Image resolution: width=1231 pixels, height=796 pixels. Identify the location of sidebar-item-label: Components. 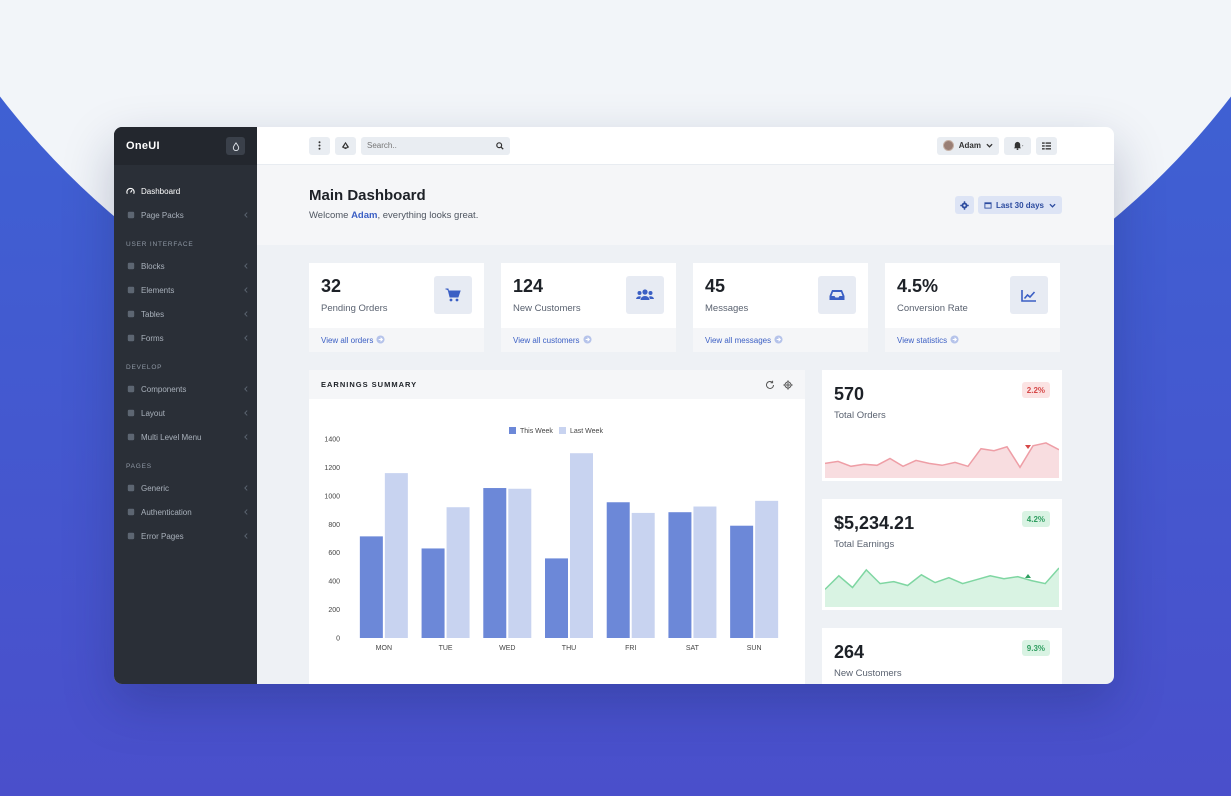
(164, 389).